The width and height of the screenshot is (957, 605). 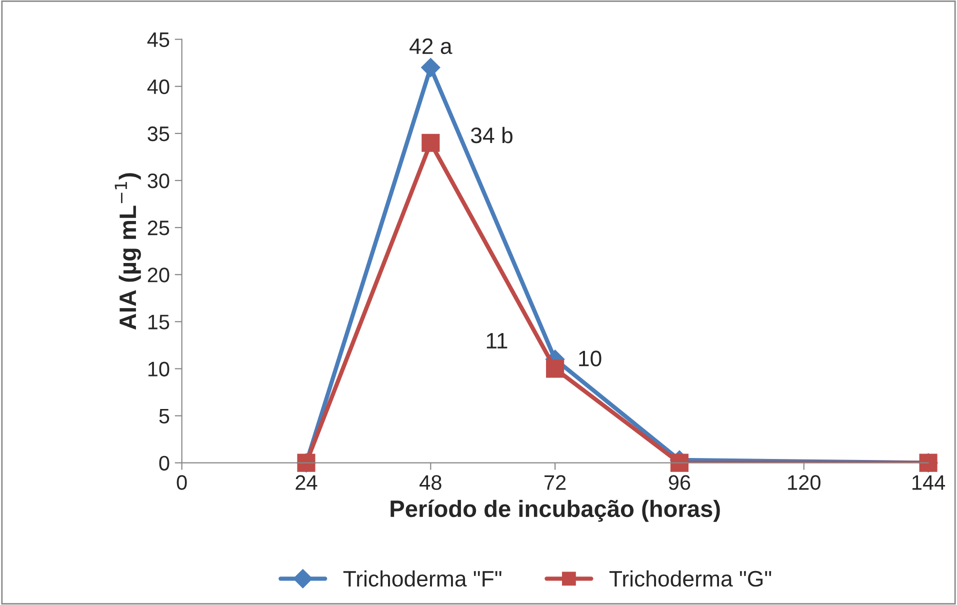 I want to click on y-tick-label: 20, so click(x=159, y=275).